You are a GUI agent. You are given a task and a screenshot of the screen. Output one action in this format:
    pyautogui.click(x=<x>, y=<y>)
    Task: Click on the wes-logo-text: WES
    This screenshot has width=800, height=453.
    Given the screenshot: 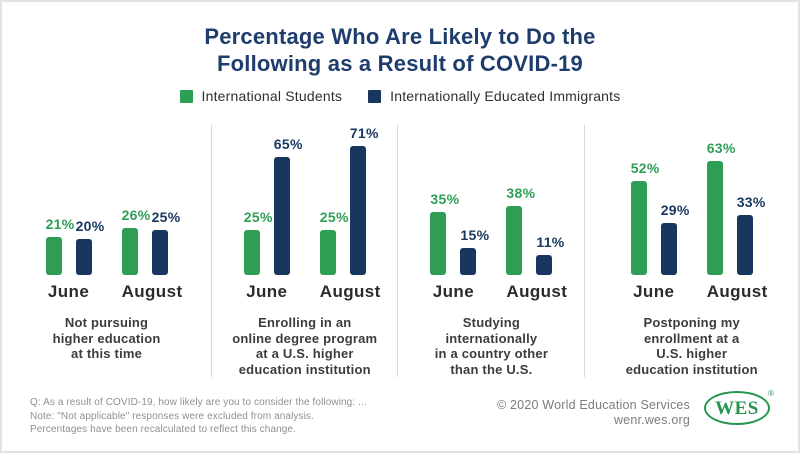 What is the action you would take?
    pyautogui.click(x=737, y=408)
    